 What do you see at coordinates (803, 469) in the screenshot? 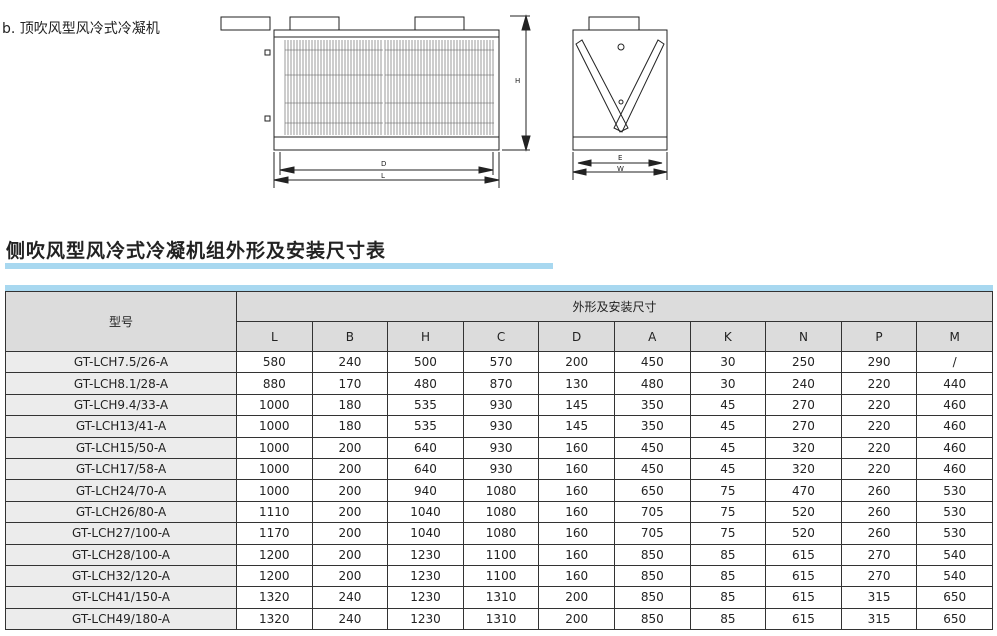
I see `value-cell: 320` at bounding box center [803, 469].